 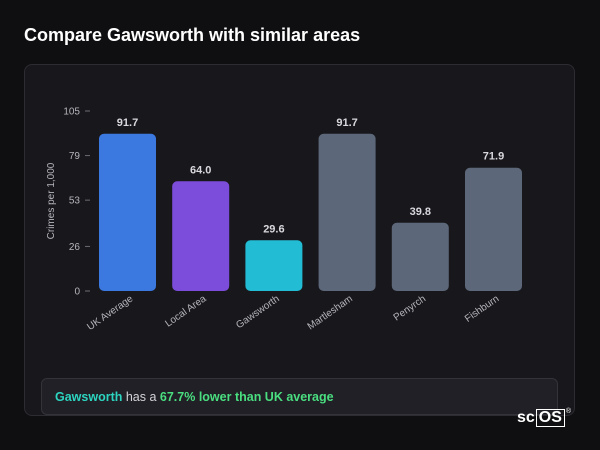 What do you see at coordinates (273, 229) in the screenshot?
I see `bar-value-label: 29.6` at bounding box center [273, 229].